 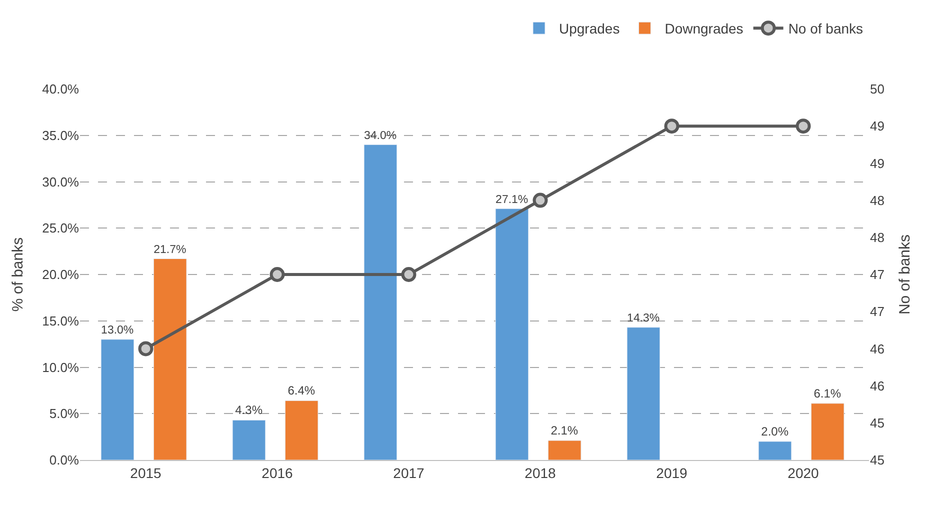 I want to click on x-tick-label: 2020, so click(x=804, y=472).